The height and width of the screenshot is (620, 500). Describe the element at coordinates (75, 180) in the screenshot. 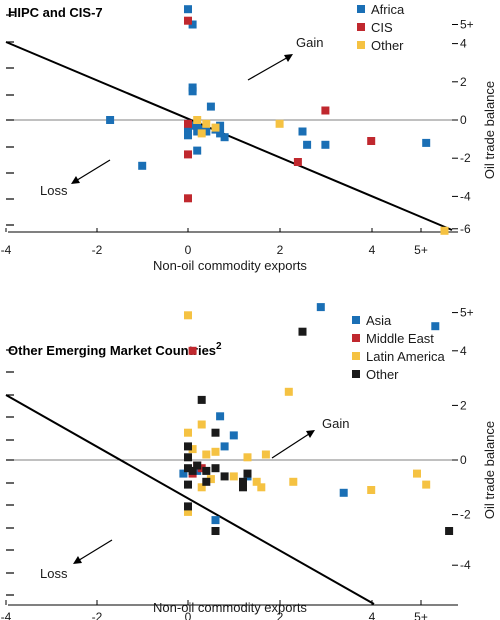

I see `panel-1-loss-arrowhead` at that location.